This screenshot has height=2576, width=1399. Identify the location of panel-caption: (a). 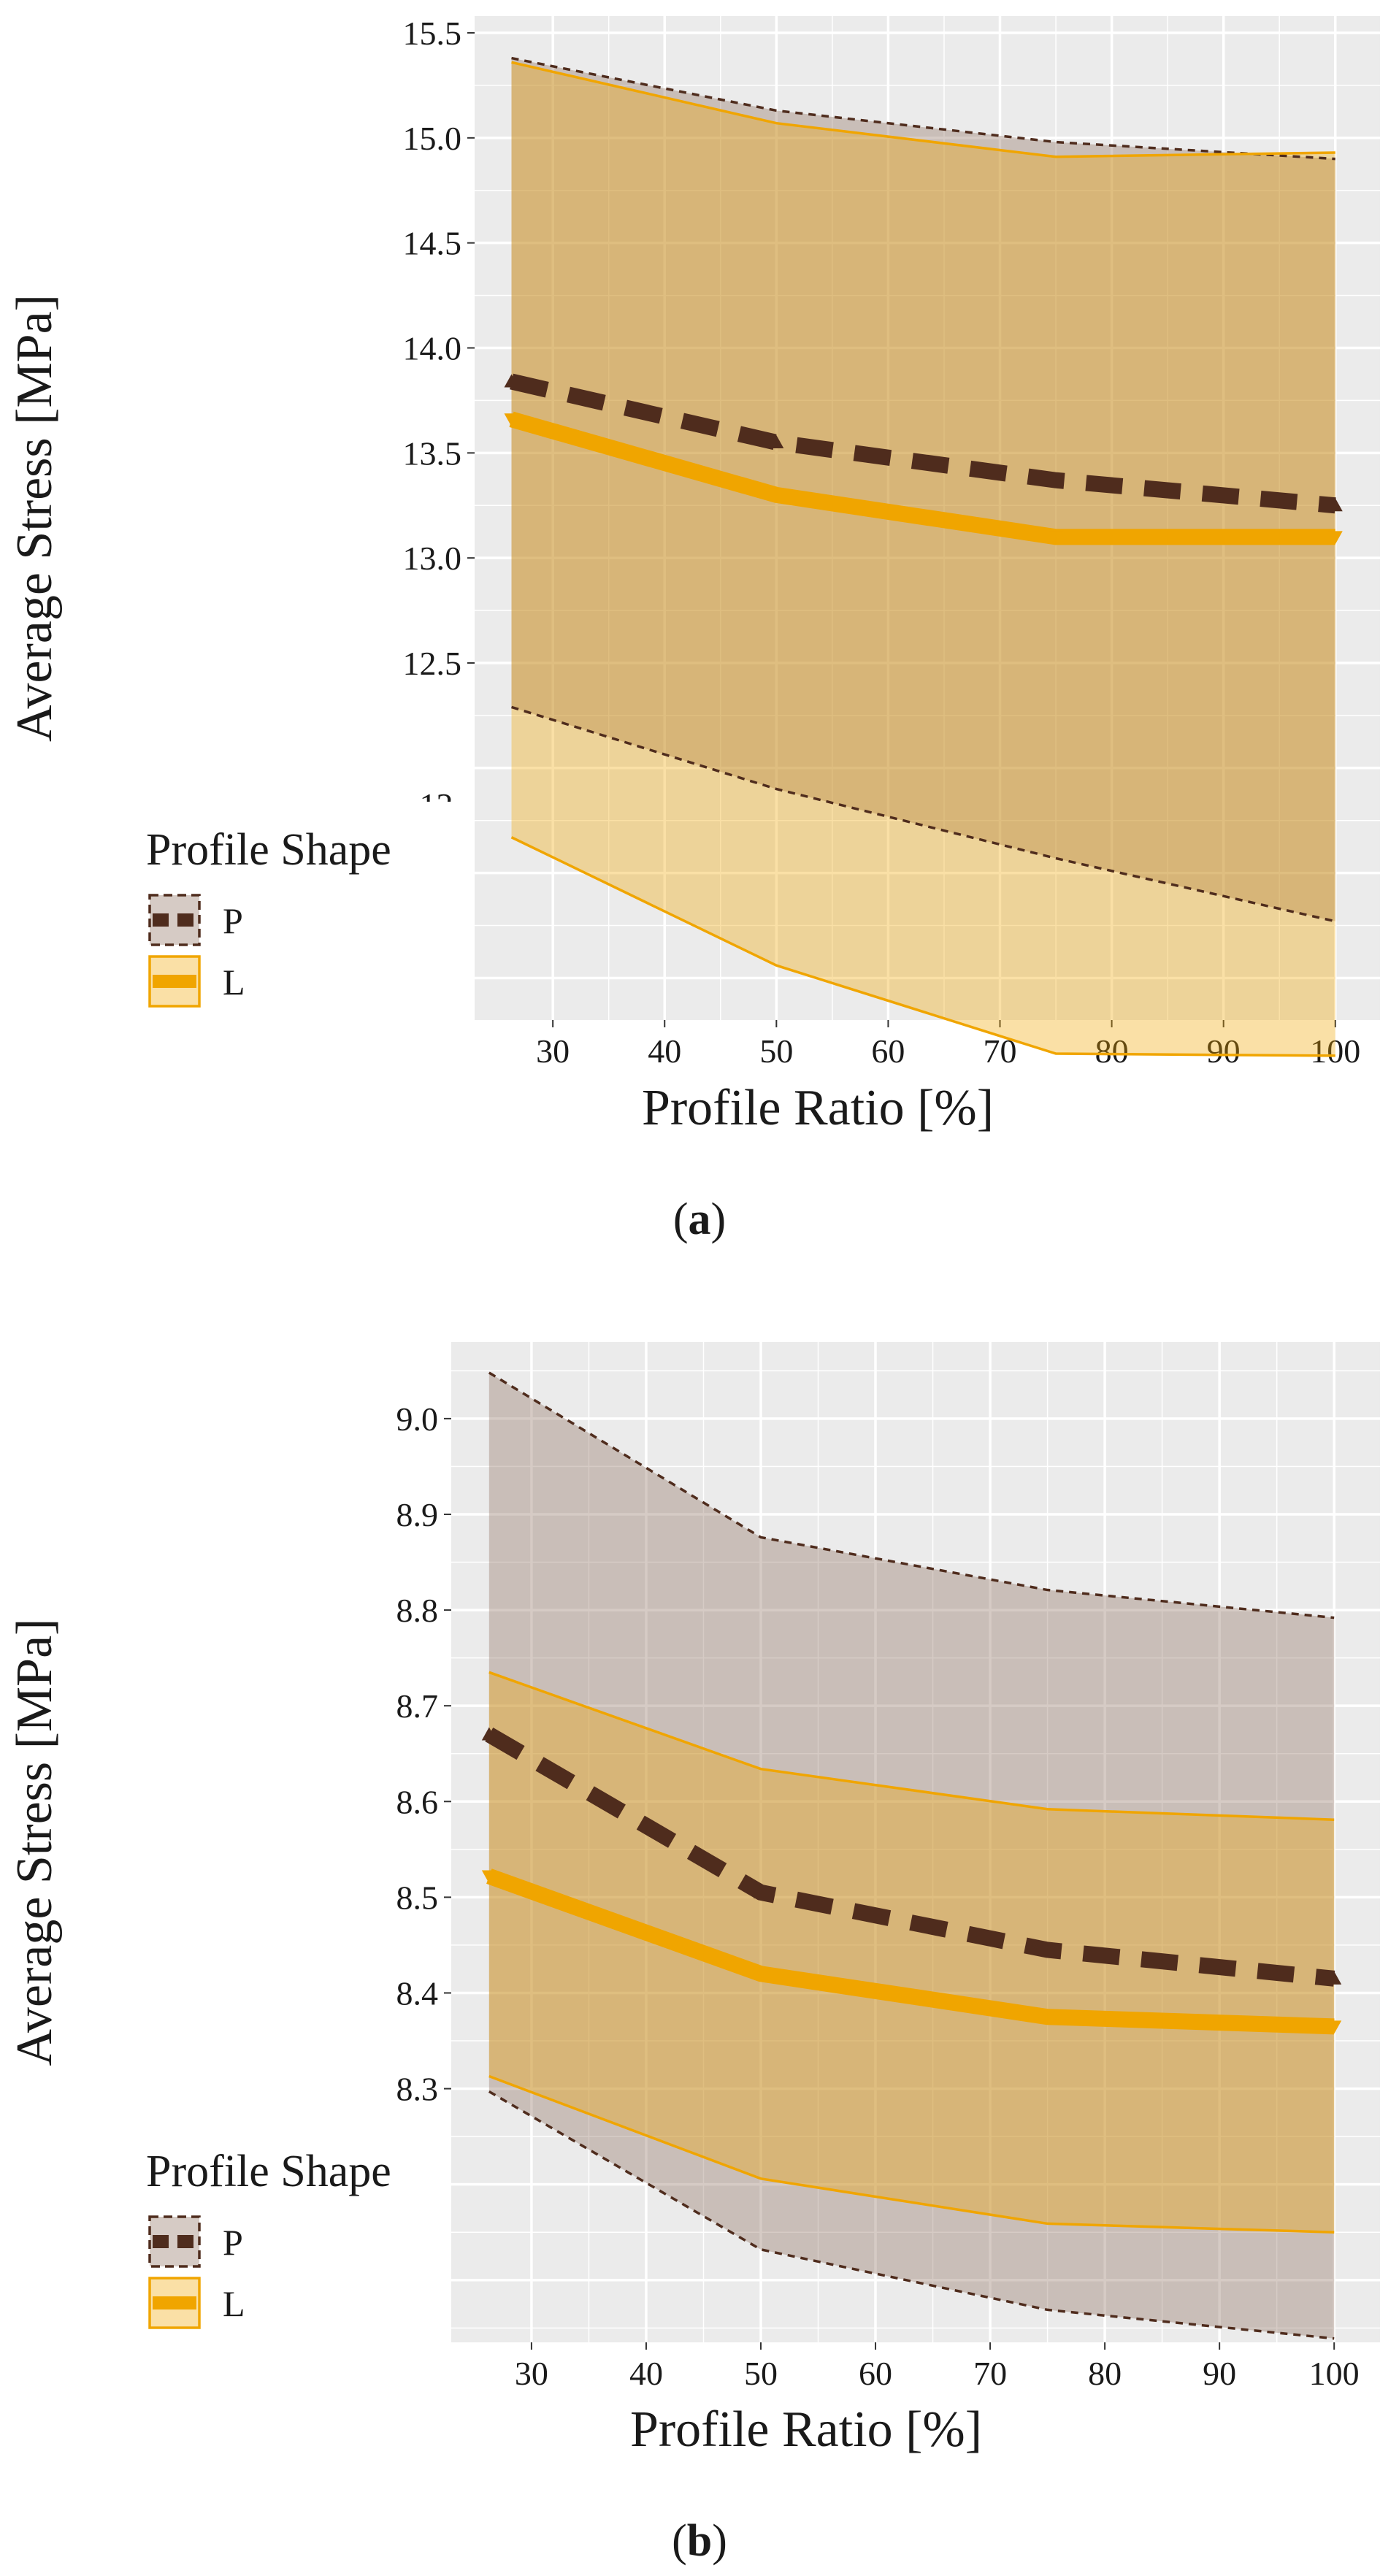
(699, 1219).